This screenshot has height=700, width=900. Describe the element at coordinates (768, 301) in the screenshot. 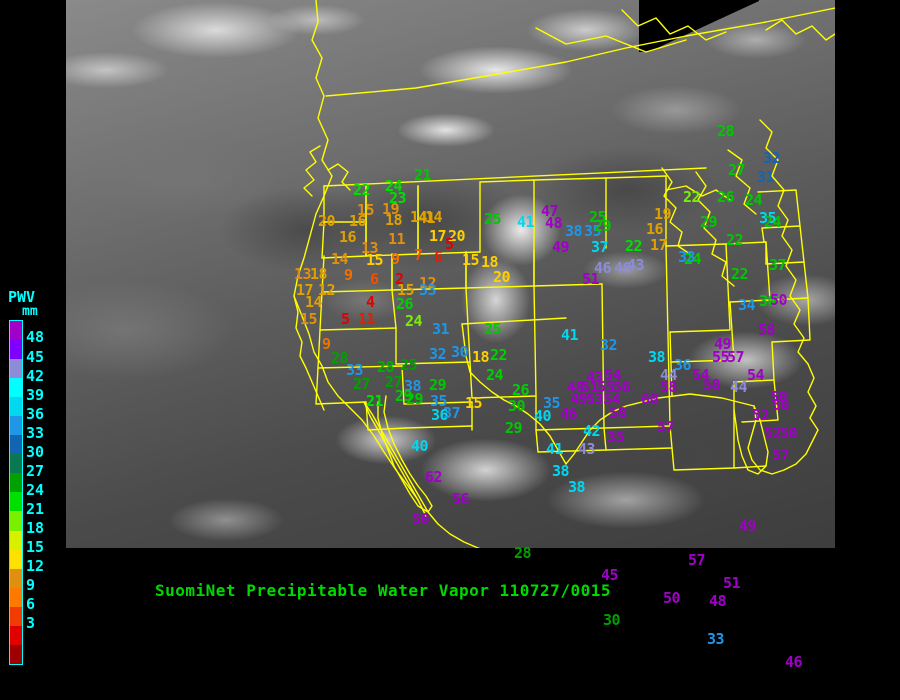

I see `pwv-station-value: 30` at that location.